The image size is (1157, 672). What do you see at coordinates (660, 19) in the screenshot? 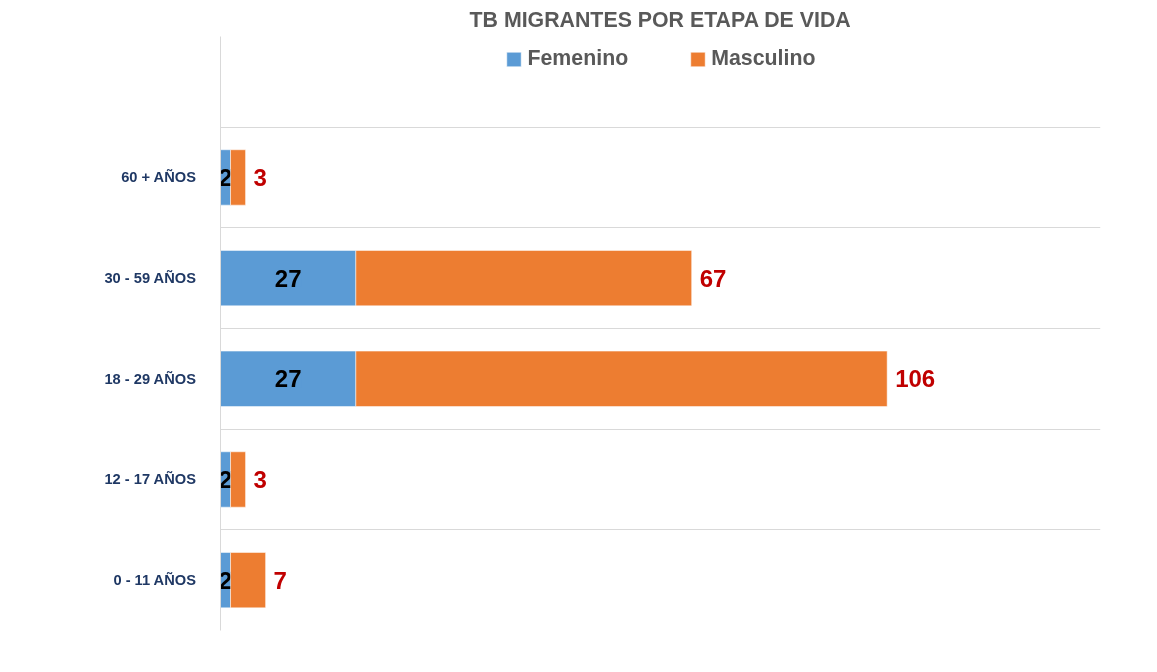
I see `chart-title: TB MIGRANTES POR ETAPA DE VIDA` at bounding box center [660, 19].